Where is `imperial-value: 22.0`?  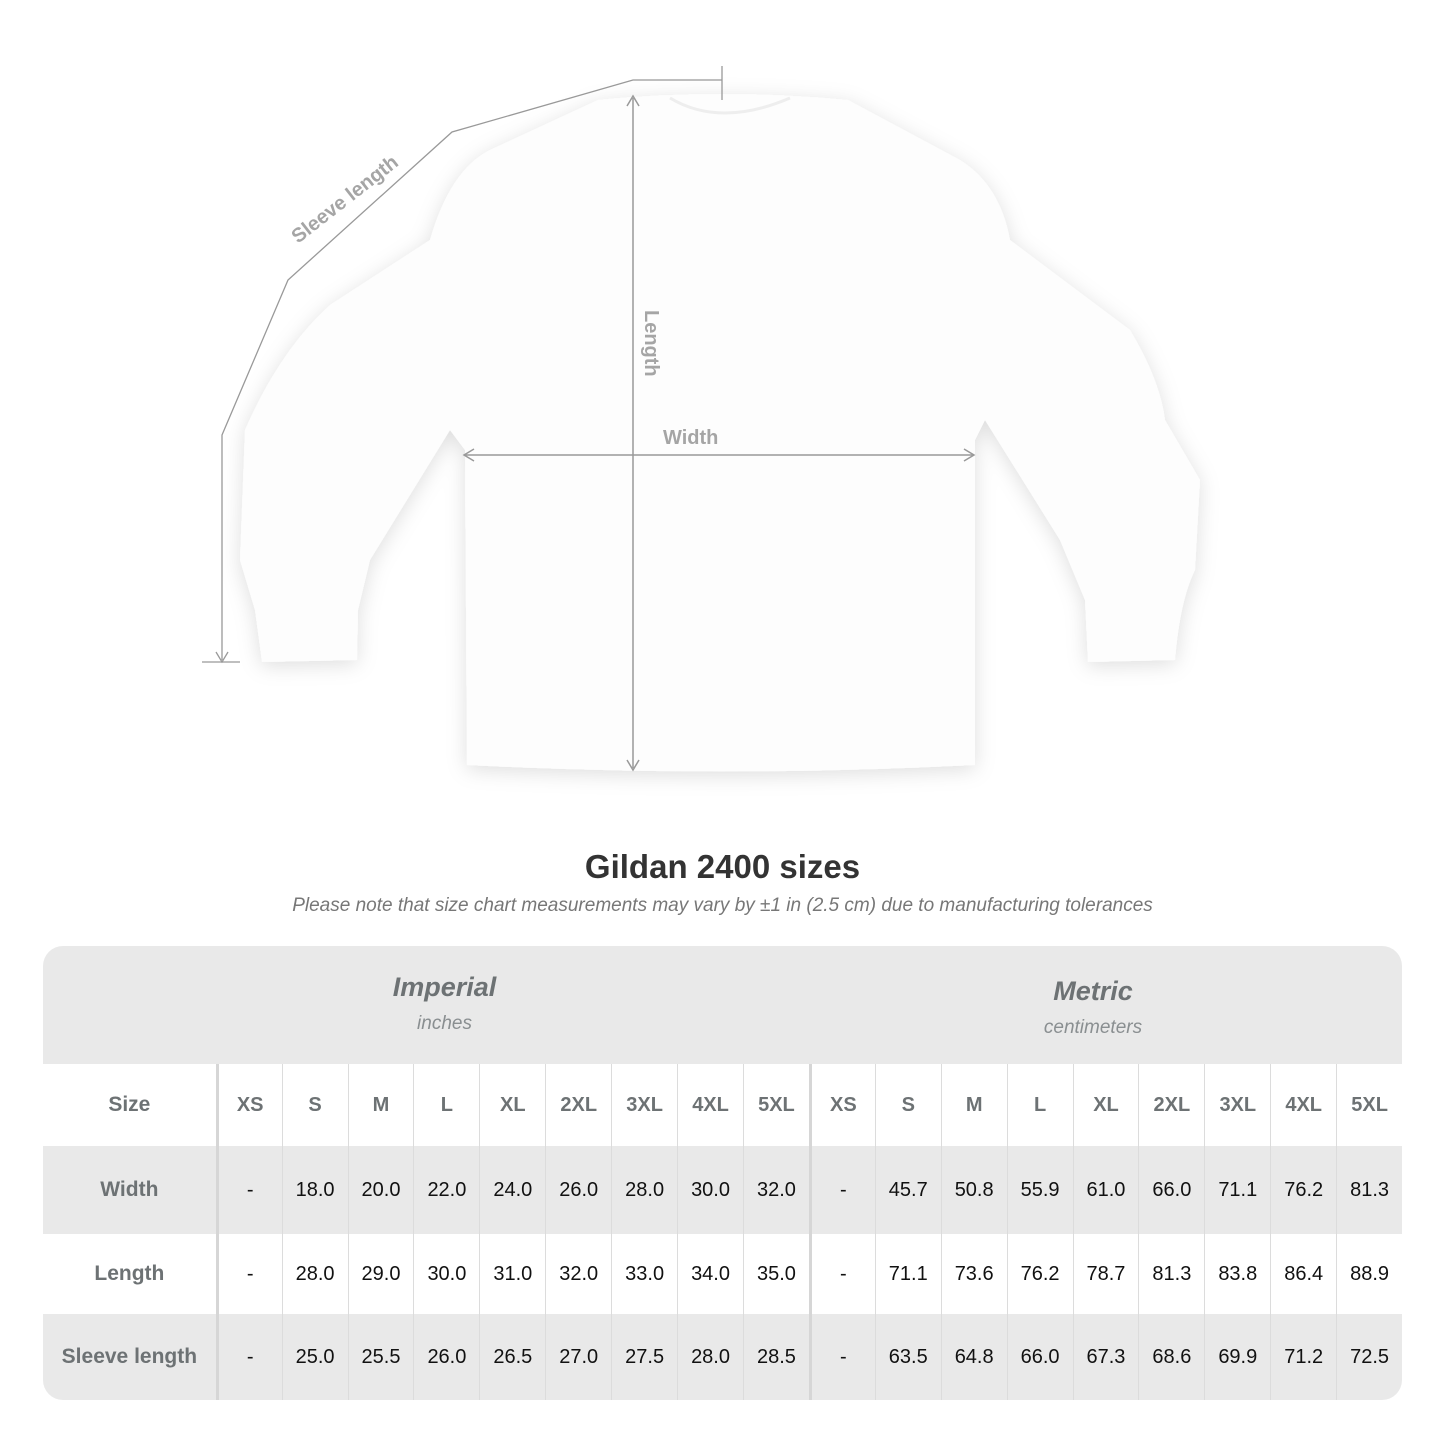
imperial-value: 22.0 is located at coordinates (446, 1190).